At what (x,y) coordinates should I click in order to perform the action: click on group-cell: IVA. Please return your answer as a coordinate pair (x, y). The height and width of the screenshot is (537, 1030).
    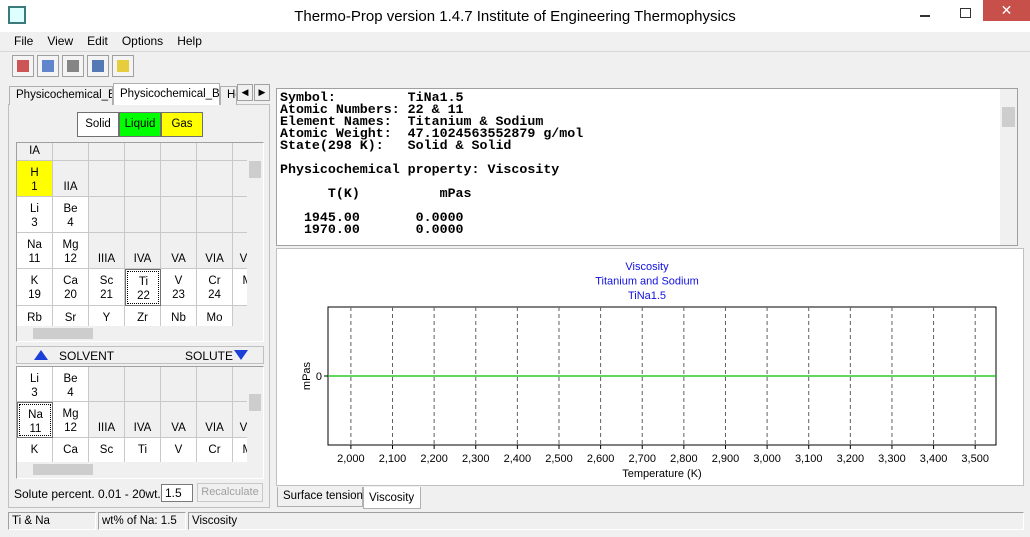
    Looking at the image, I should click on (143, 251).